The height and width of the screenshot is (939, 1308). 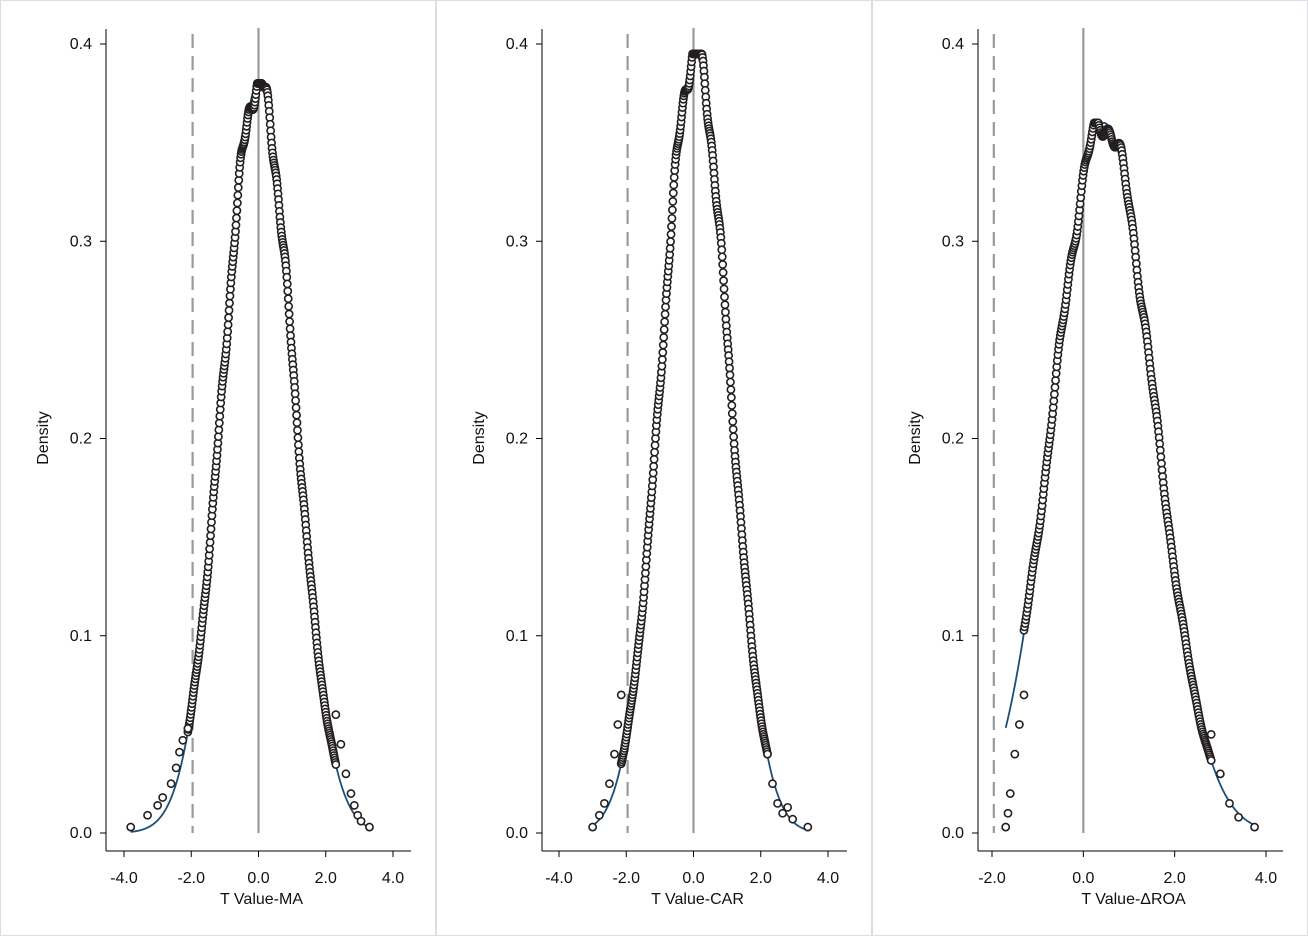 What do you see at coordinates (261, 899) in the screenshot?
I see `x-axis-title: T Value-MA` at bounding box center [261, 899].